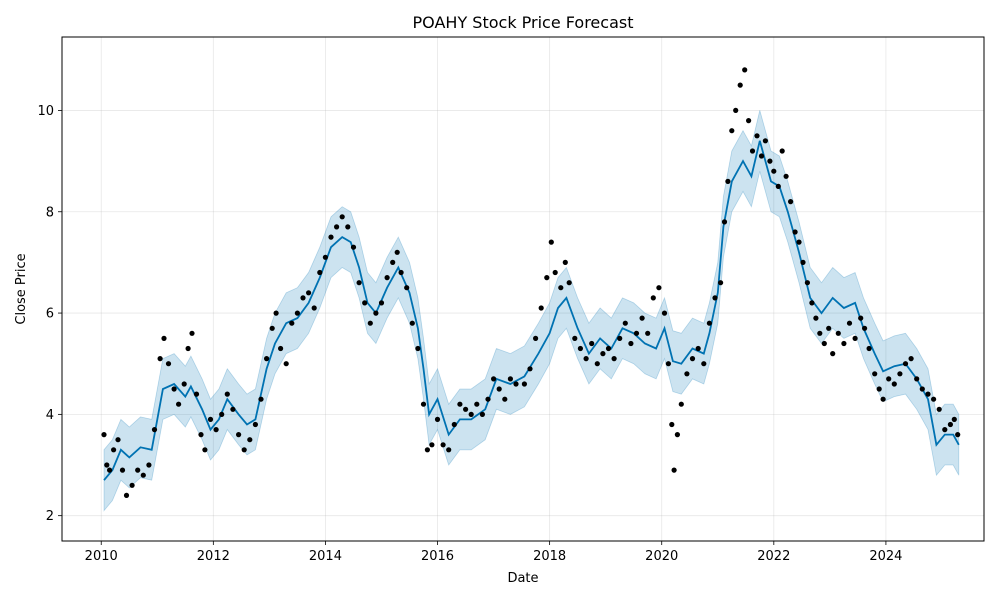 Image resolution: width=1000 pixels, height=600 pixels. I want to click on x-tick-label: 2012, so click(213, 556).